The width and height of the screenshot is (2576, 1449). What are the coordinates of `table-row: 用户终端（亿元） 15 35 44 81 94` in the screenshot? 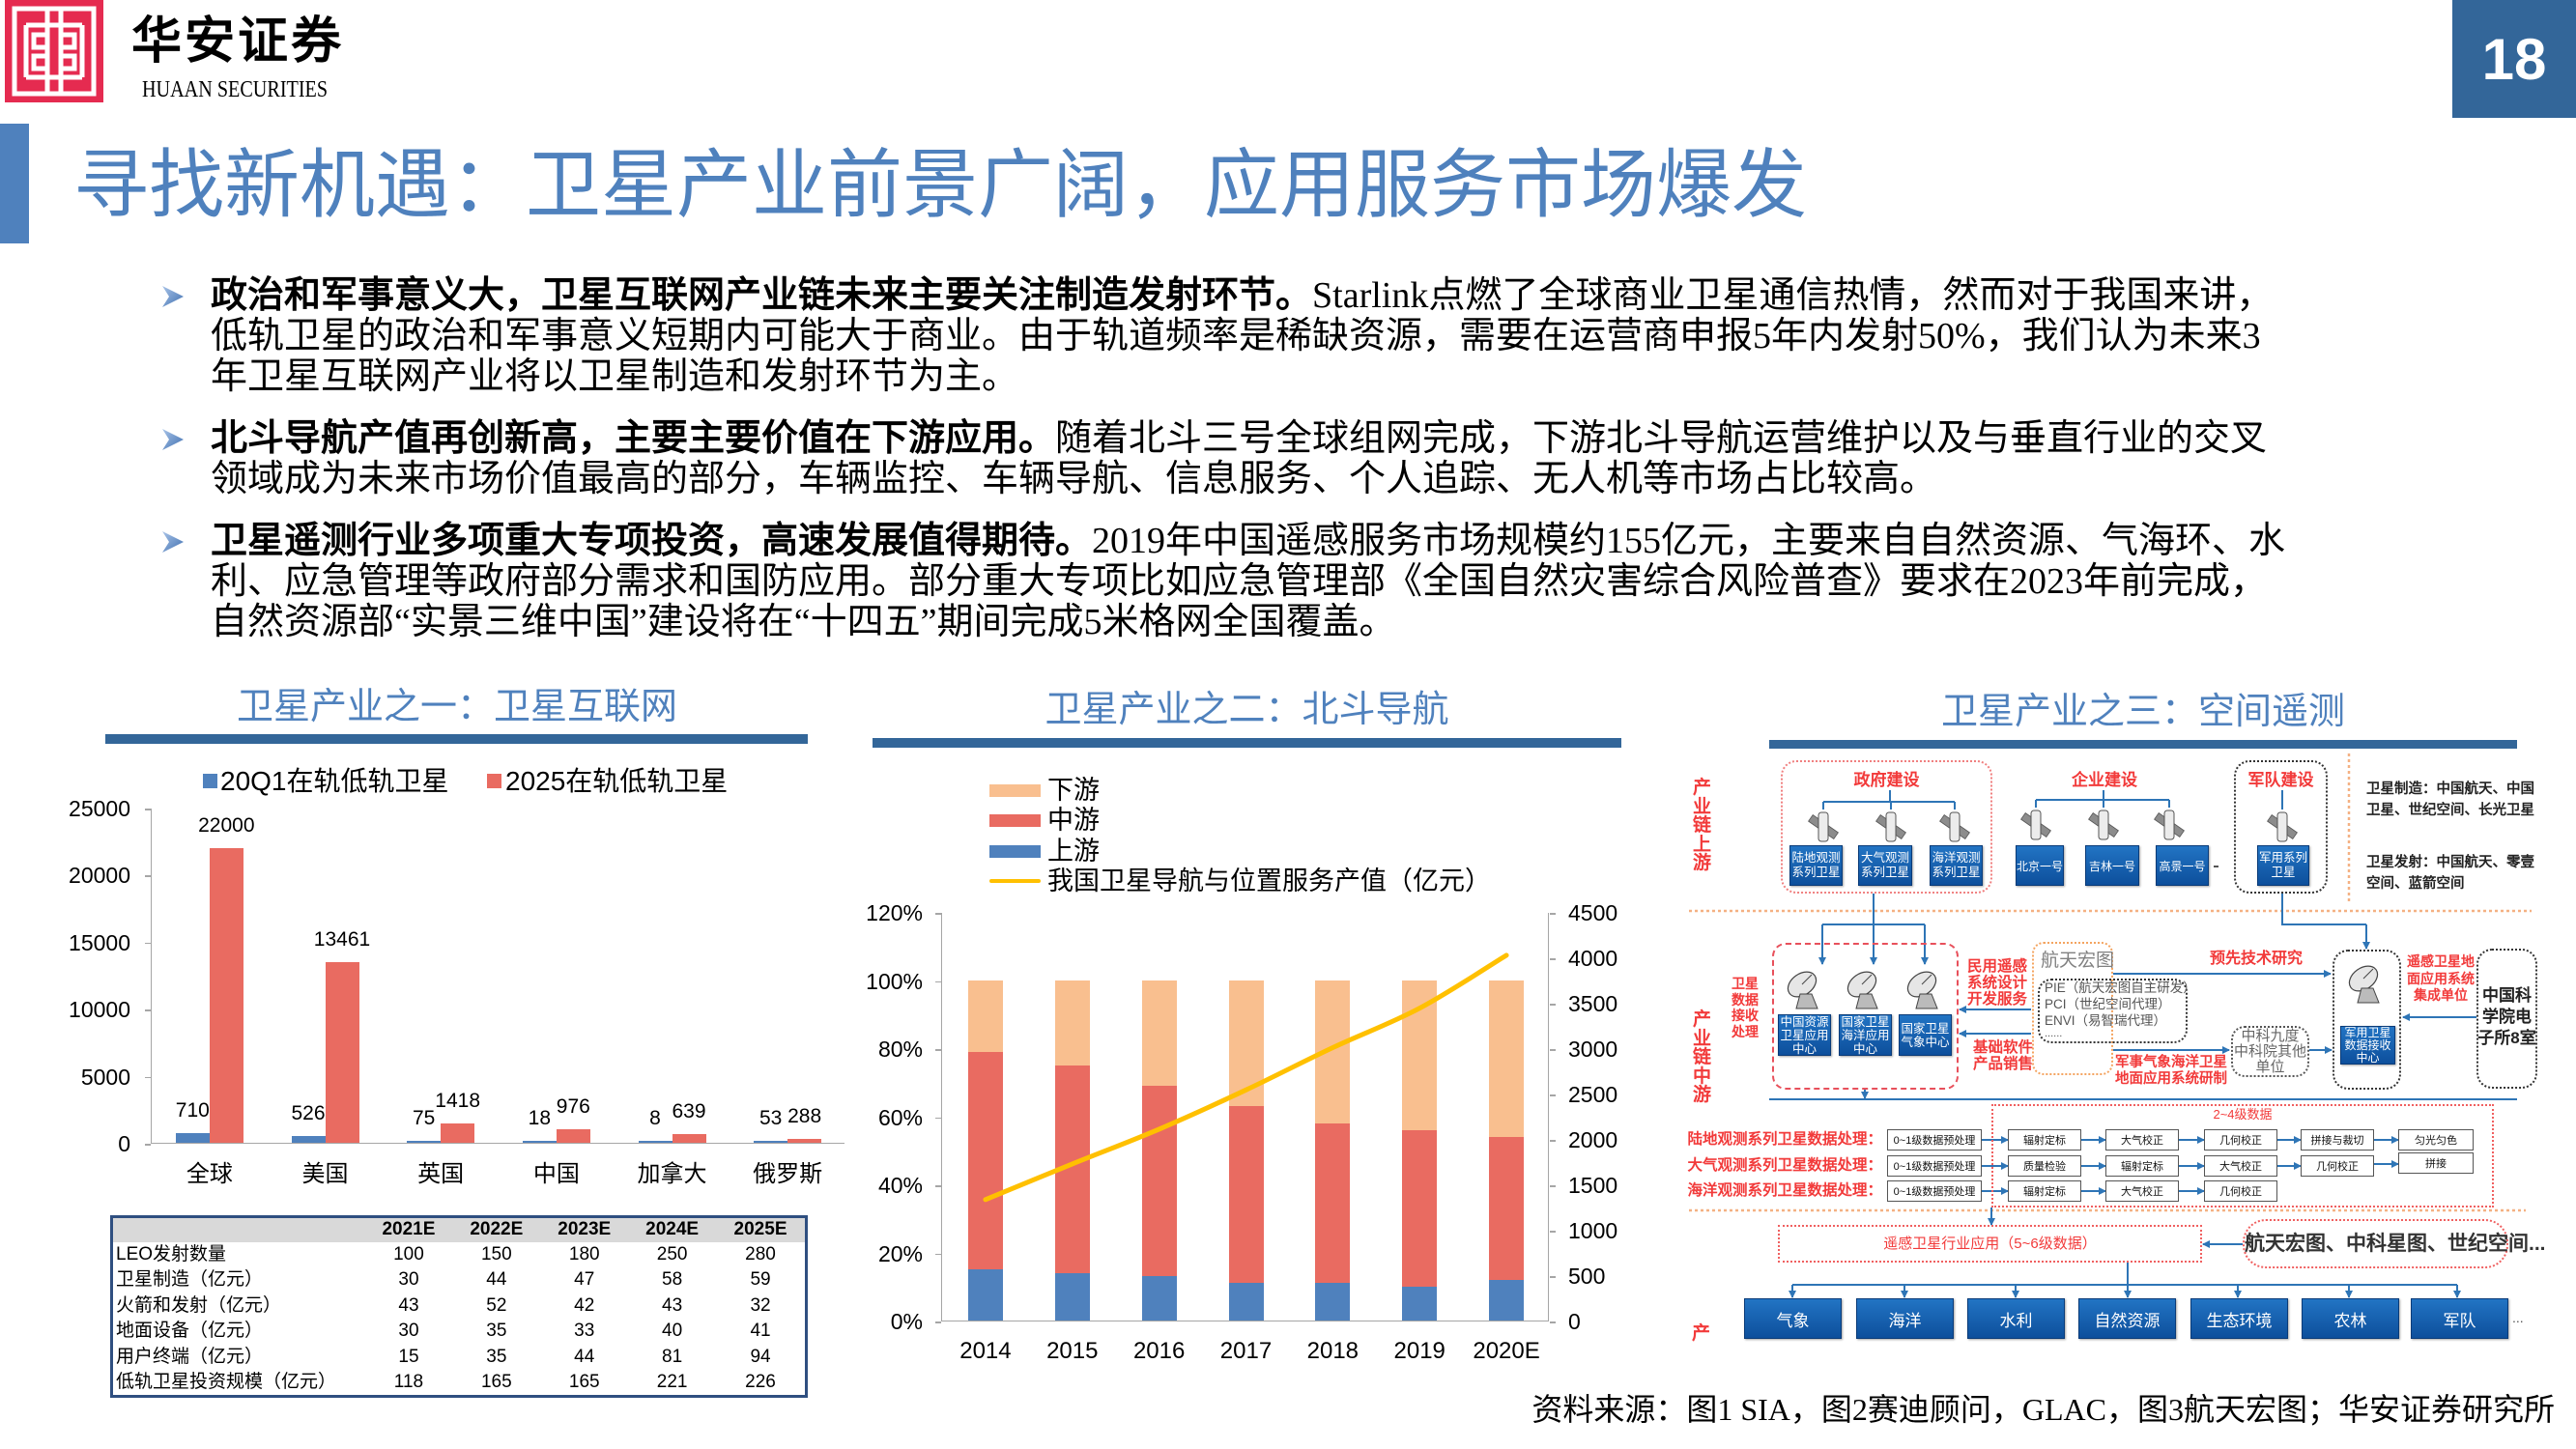 It's located at (460, 1358).